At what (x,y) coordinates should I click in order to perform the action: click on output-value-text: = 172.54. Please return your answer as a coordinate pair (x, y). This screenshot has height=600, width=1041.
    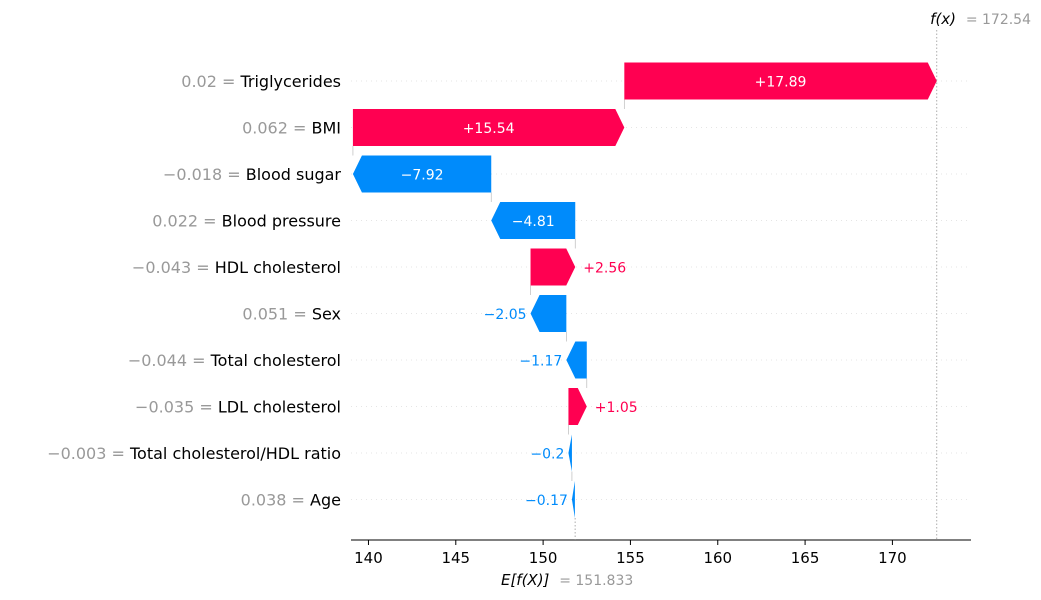
    Looking at the image, I should click on (998, 20).